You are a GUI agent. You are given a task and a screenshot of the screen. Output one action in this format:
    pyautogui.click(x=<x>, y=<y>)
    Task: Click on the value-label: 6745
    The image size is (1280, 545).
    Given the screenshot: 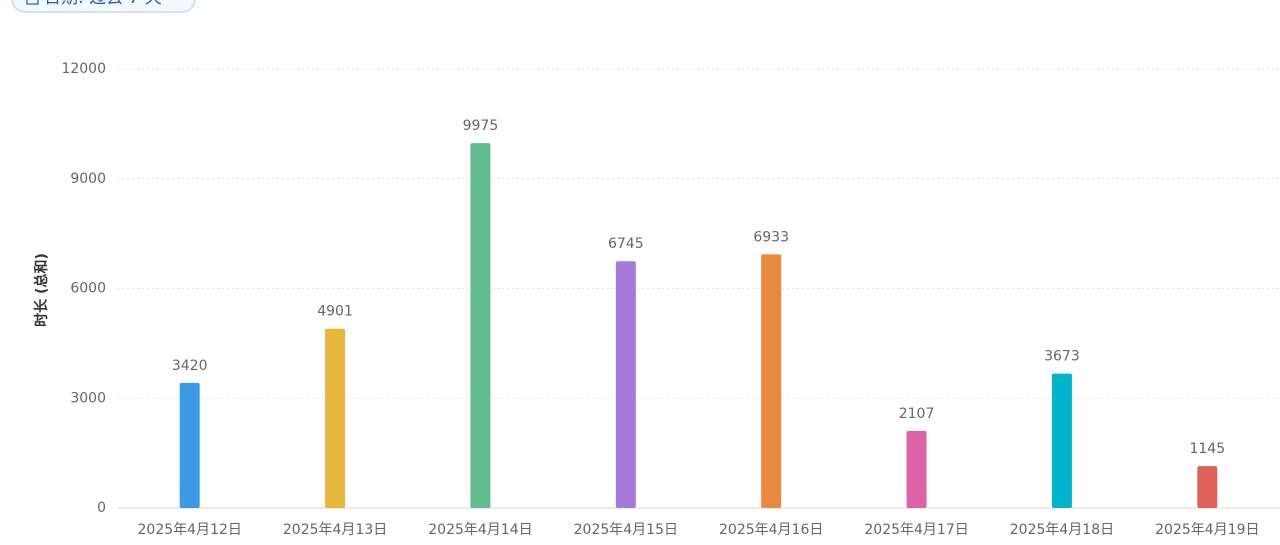 What is the action you would take?
    pyautogui.click(x=626, y=244)
    